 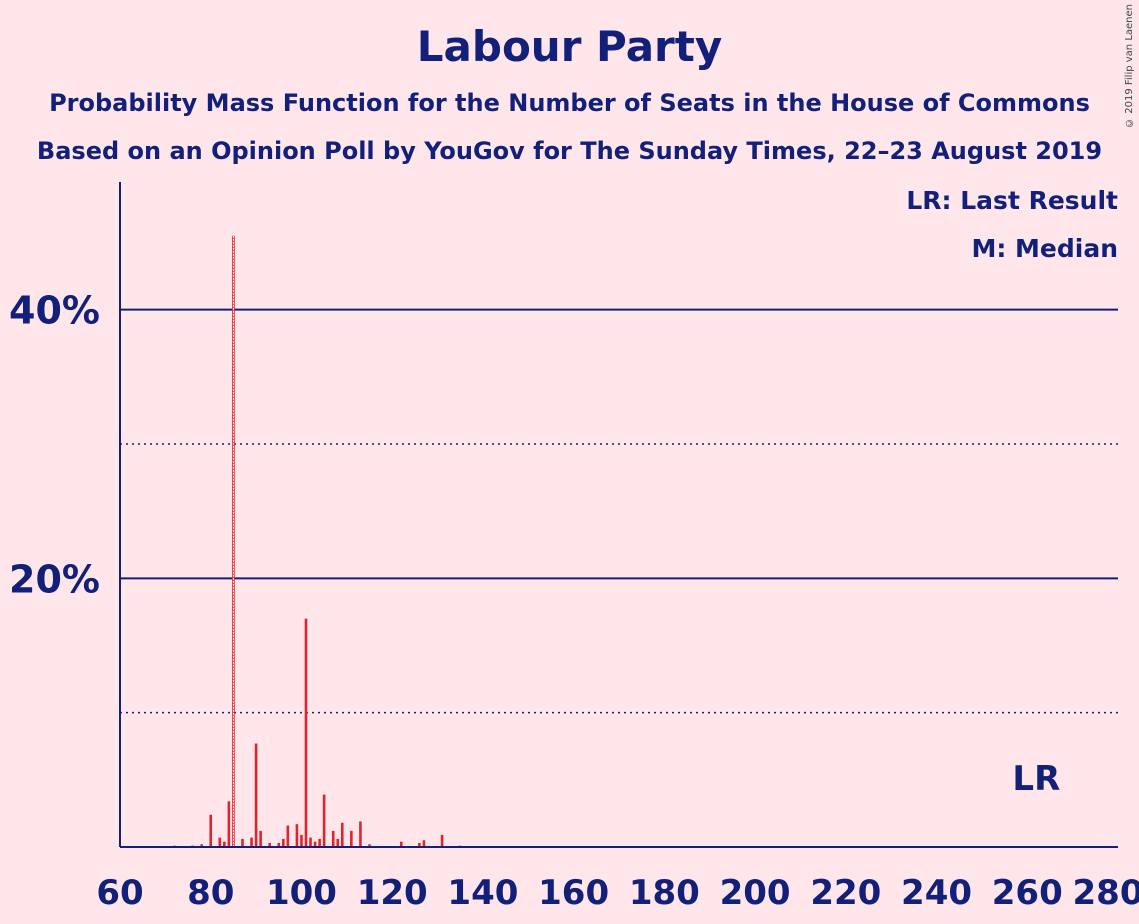 I want to click on y-tick-label: 40%, so click(x=54, y=311).